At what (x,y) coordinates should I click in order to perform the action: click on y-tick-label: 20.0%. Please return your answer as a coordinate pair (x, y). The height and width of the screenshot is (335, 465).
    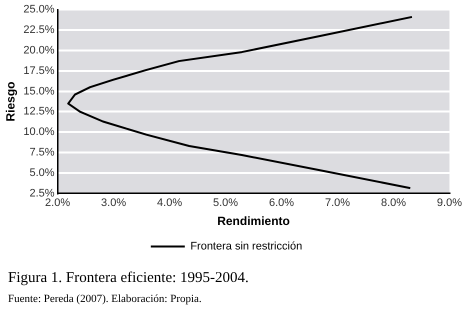
    Looking at the image, I should click on (39, 50).